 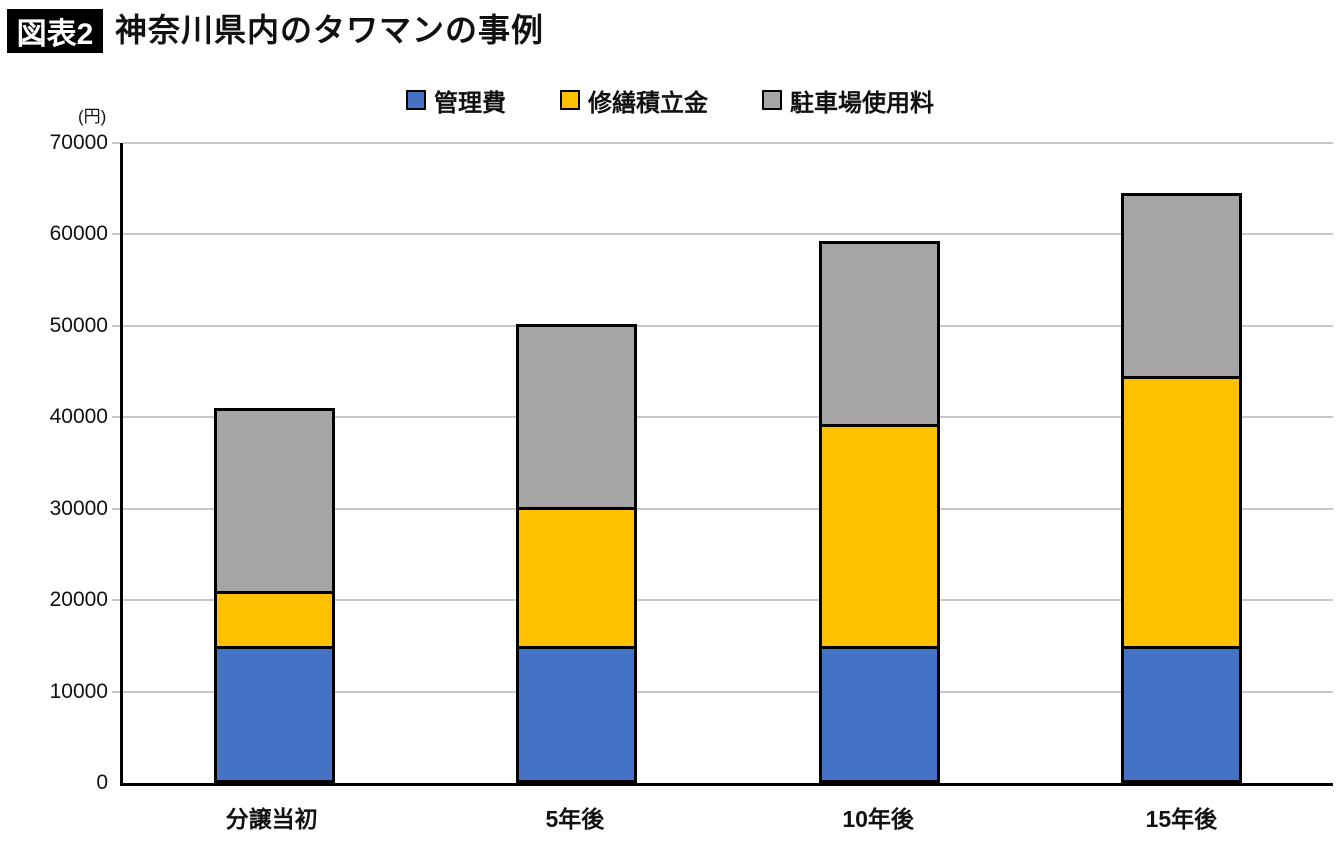 What do you see at coordinates (78, 691) in the screenshot?
I see `y-tick-label: 10000` at bounding box center [78, 691].